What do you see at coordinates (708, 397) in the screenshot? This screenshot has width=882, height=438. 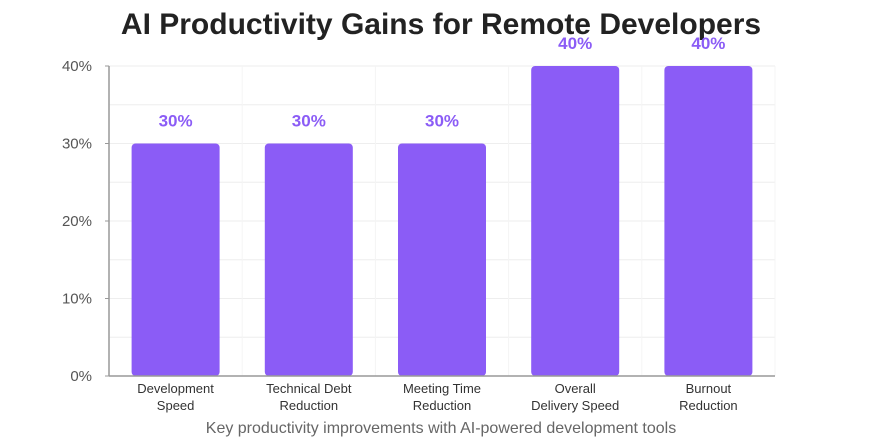 I see `x-tick-label: Burnout Reduction` at bounding box center [708, 397].